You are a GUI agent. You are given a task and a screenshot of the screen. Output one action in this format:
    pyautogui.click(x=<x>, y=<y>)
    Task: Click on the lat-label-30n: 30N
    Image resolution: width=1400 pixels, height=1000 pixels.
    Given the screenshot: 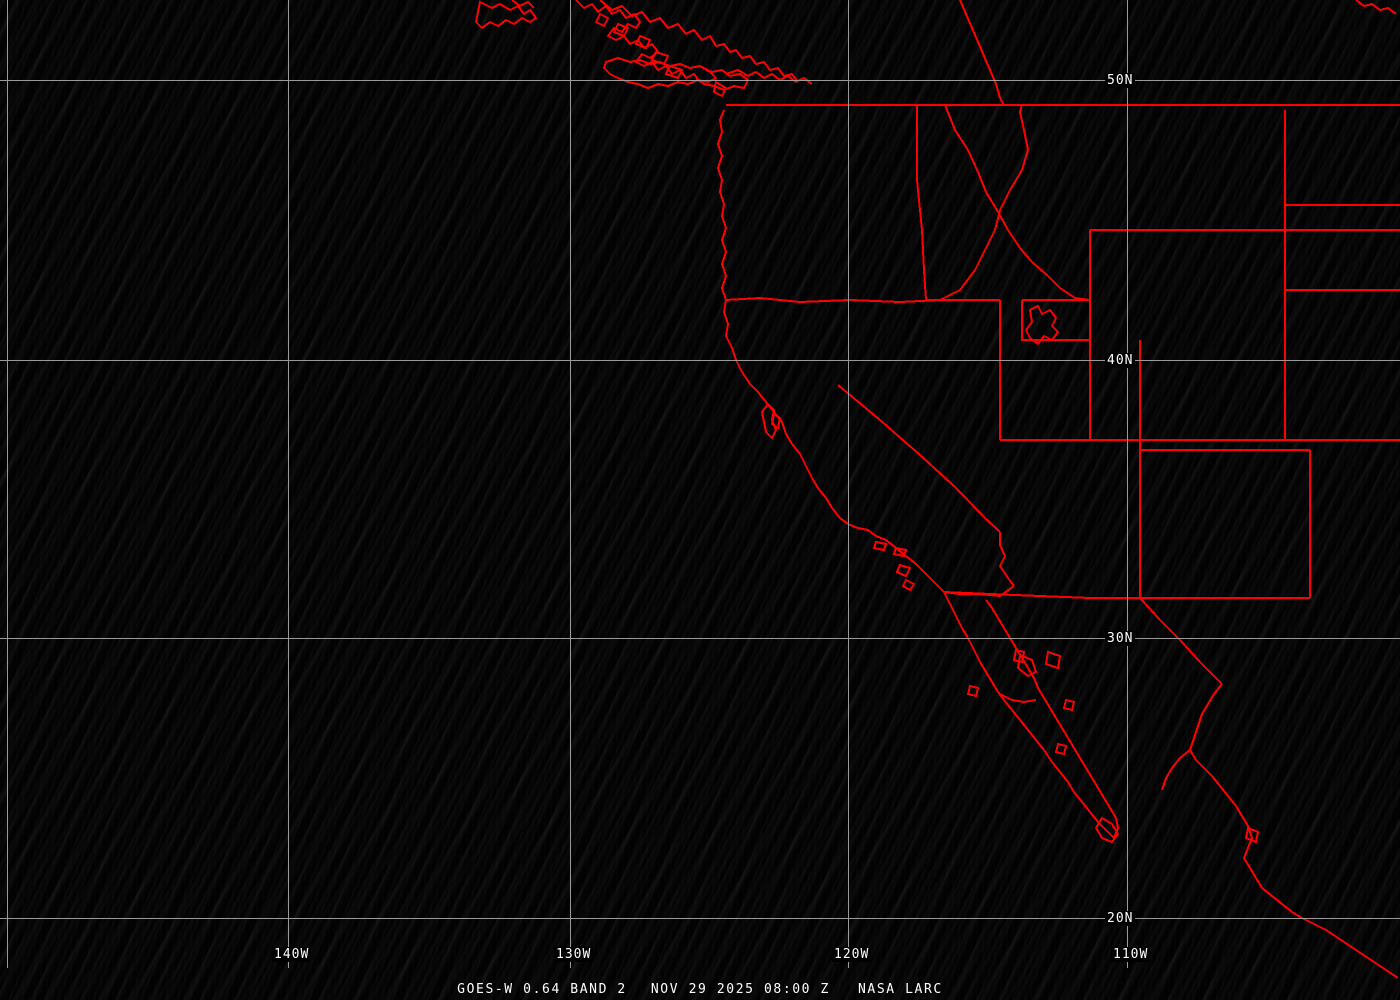 What is the action you would take?
    pyautogui.click(x=1120, y=638)
    